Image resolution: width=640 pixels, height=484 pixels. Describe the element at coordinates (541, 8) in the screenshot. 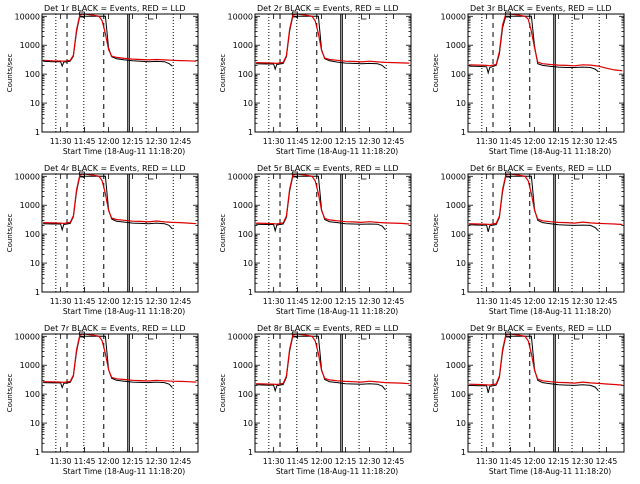

I see `panel-title: Det 3r BLACK = Events, RED = LLD` at that location.